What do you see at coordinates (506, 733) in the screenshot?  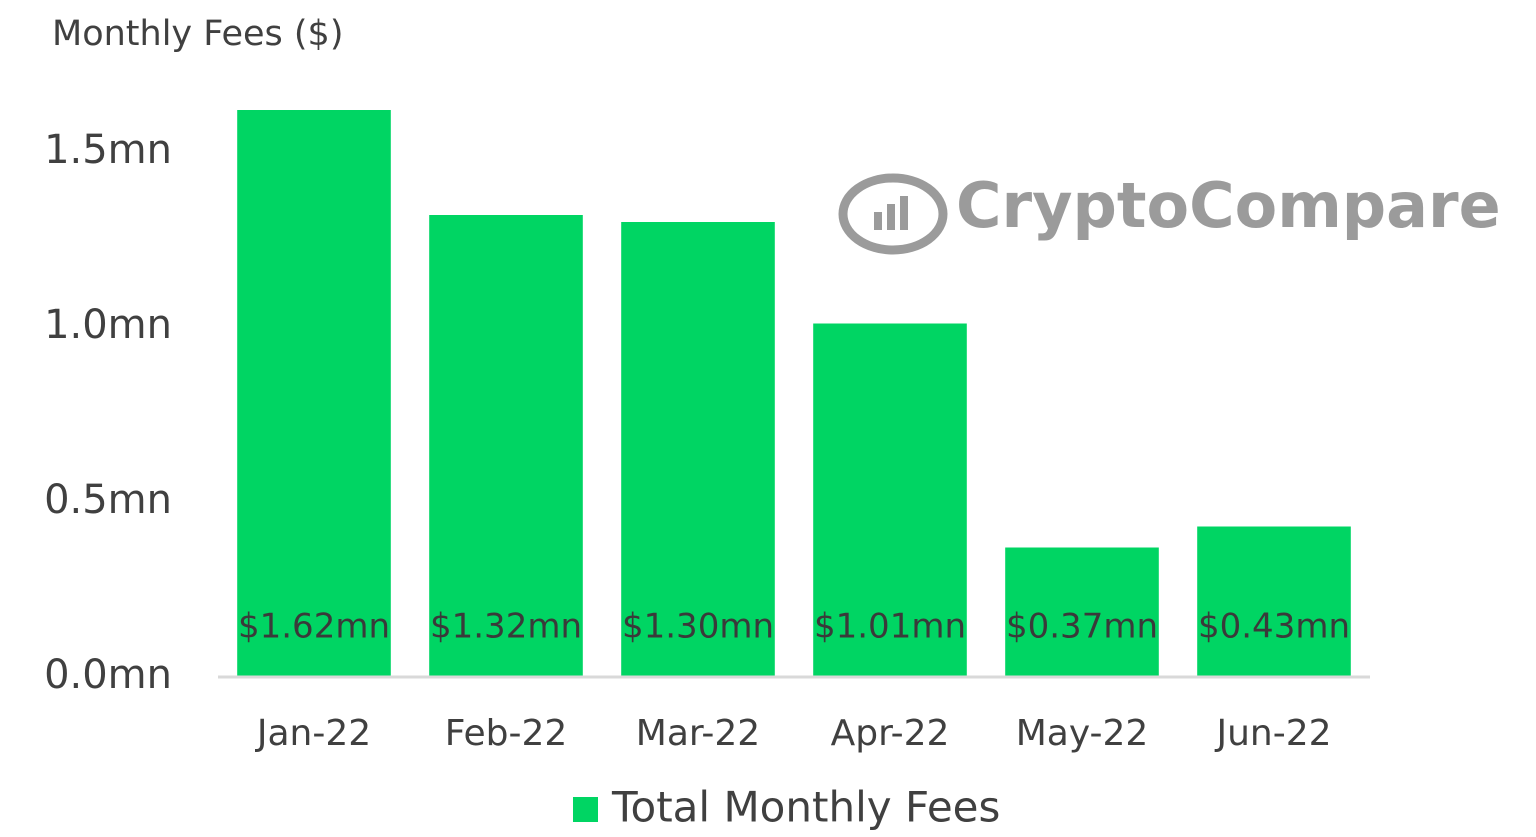 I see `x-tick-label: Feb-22` at bounding box center [506, 733].